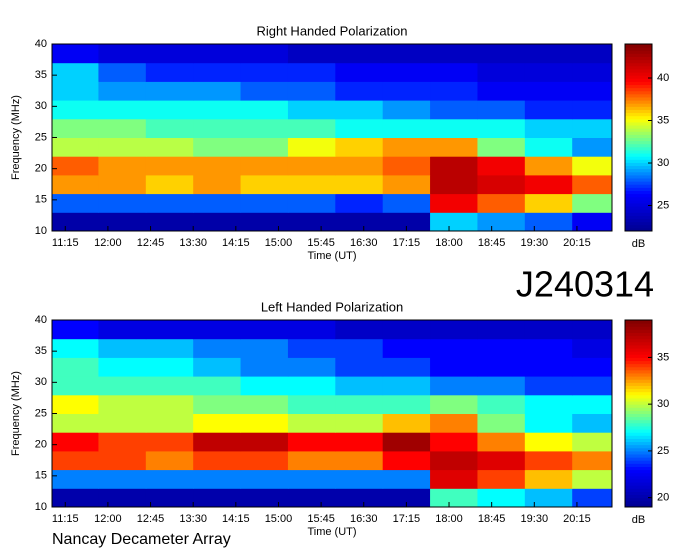 Image resolution: width=680 pixels, height=552 pixels. Describe the element at coordinates (236, 243) in the screenshot. I see `x-tick-label: 14:15` at that location.